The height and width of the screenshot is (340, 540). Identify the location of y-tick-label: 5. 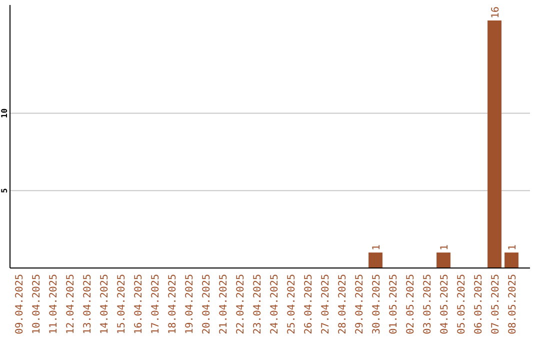
(4, 191).